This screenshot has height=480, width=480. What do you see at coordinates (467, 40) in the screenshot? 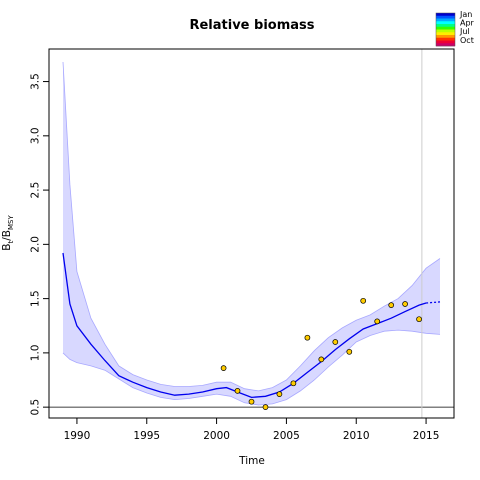
I see `legend-label: Oct` at bounding box center [467, 40].